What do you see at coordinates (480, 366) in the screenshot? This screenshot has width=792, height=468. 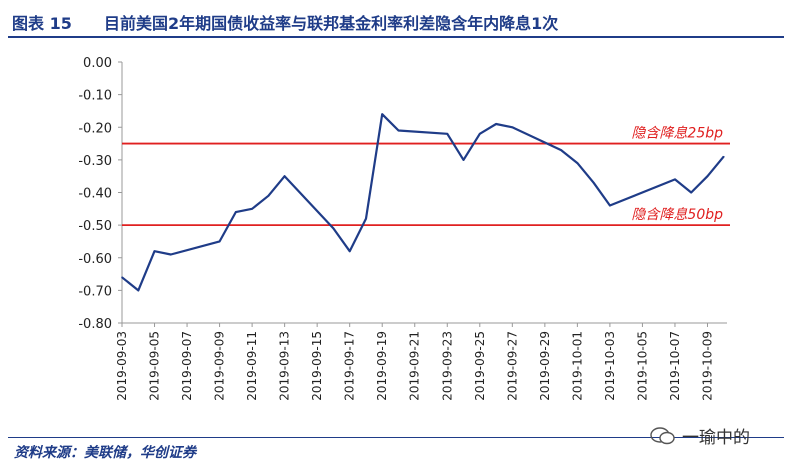 I see `x-tick-label: 2019-09-25` at bounding box center [480, 366].